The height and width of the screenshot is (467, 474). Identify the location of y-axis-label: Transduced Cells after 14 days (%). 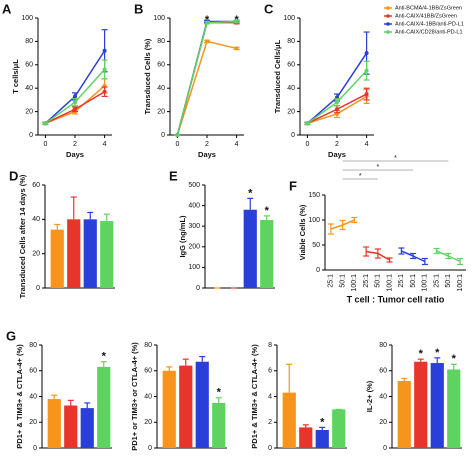
(22, 236).